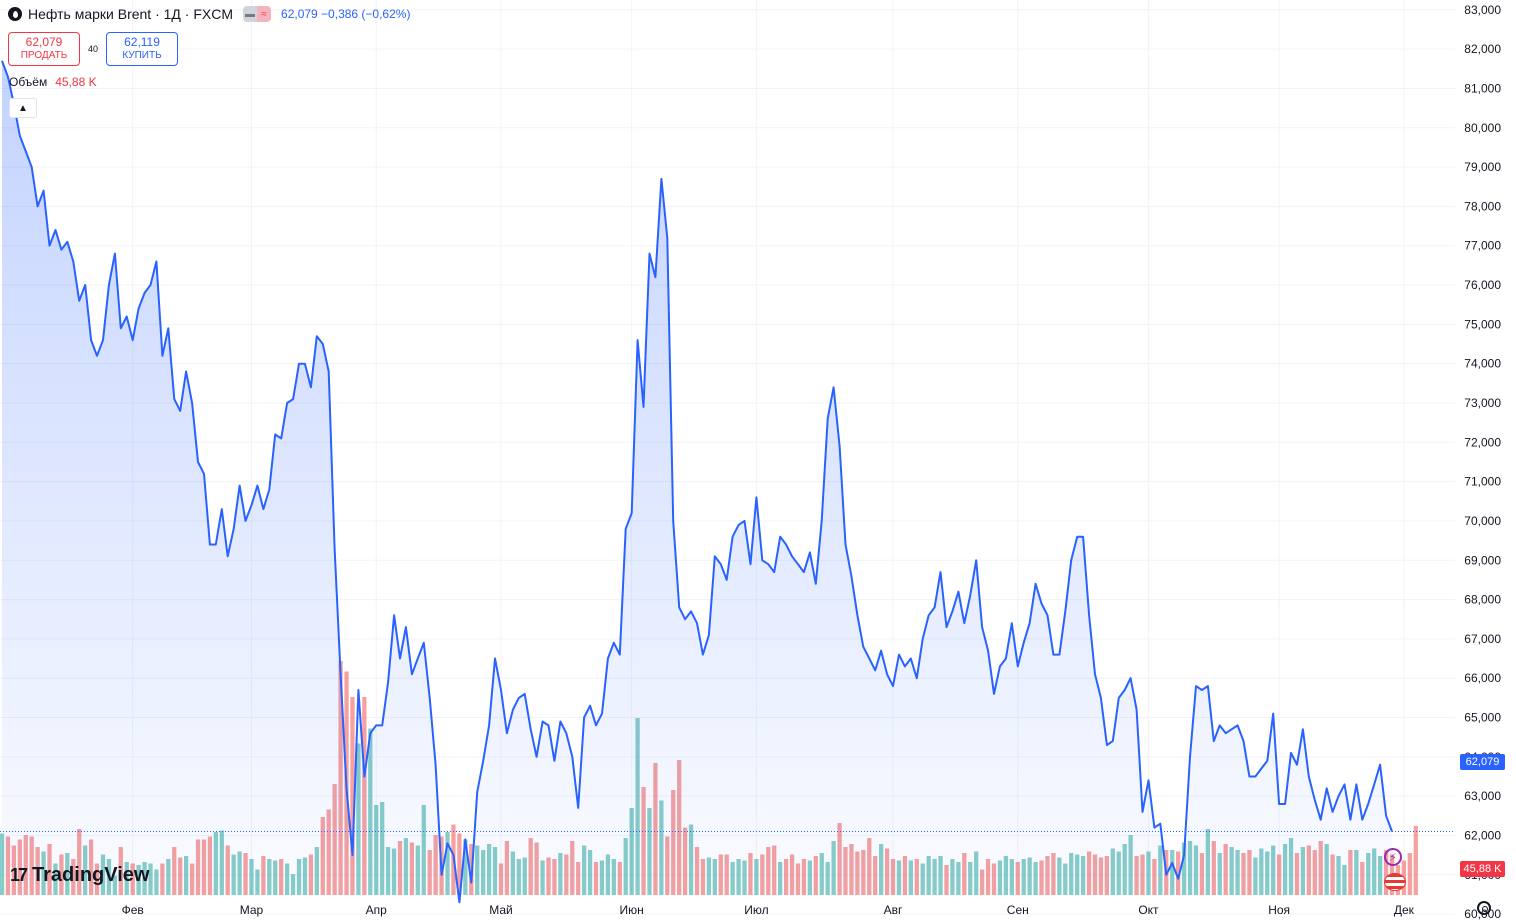 This screenshot has width=1516, height=920. Describe the element at coordinates (1482, 285) in the screenshot. I see `y-tick-label: 76,000` at that location.